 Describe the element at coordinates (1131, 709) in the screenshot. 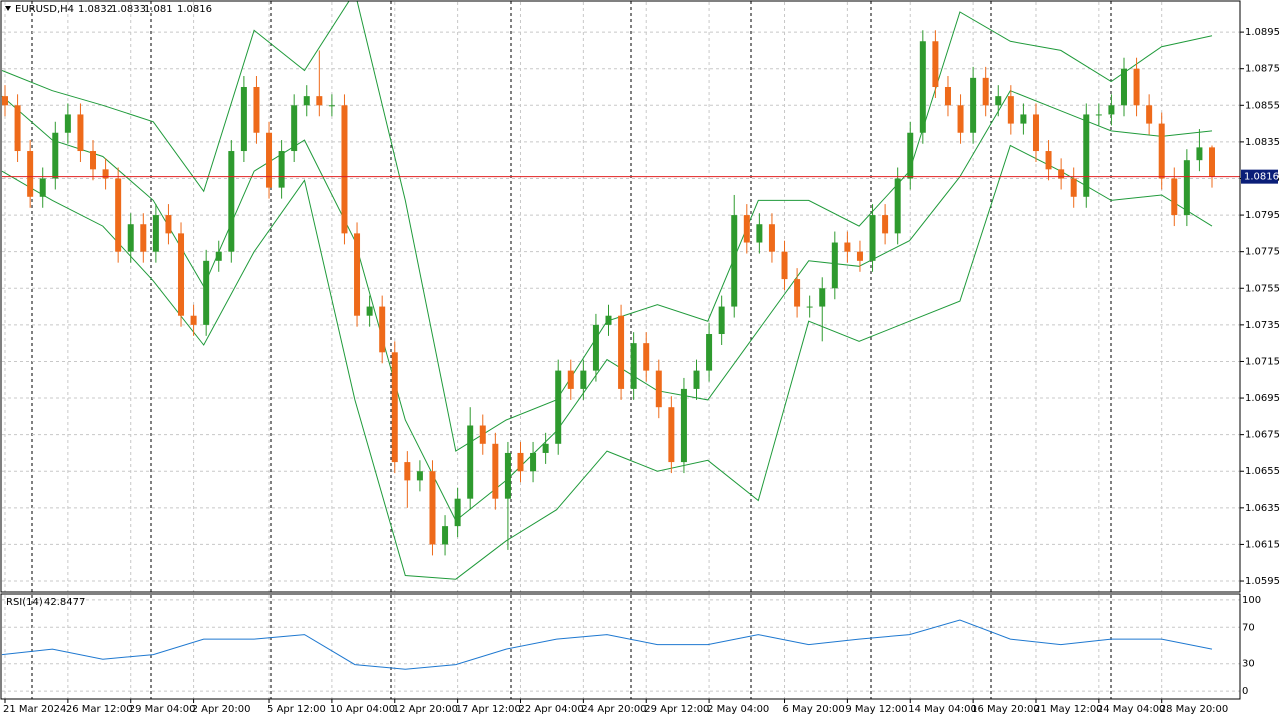

I see `x-tick-label: 24 May 04:00` at that location.